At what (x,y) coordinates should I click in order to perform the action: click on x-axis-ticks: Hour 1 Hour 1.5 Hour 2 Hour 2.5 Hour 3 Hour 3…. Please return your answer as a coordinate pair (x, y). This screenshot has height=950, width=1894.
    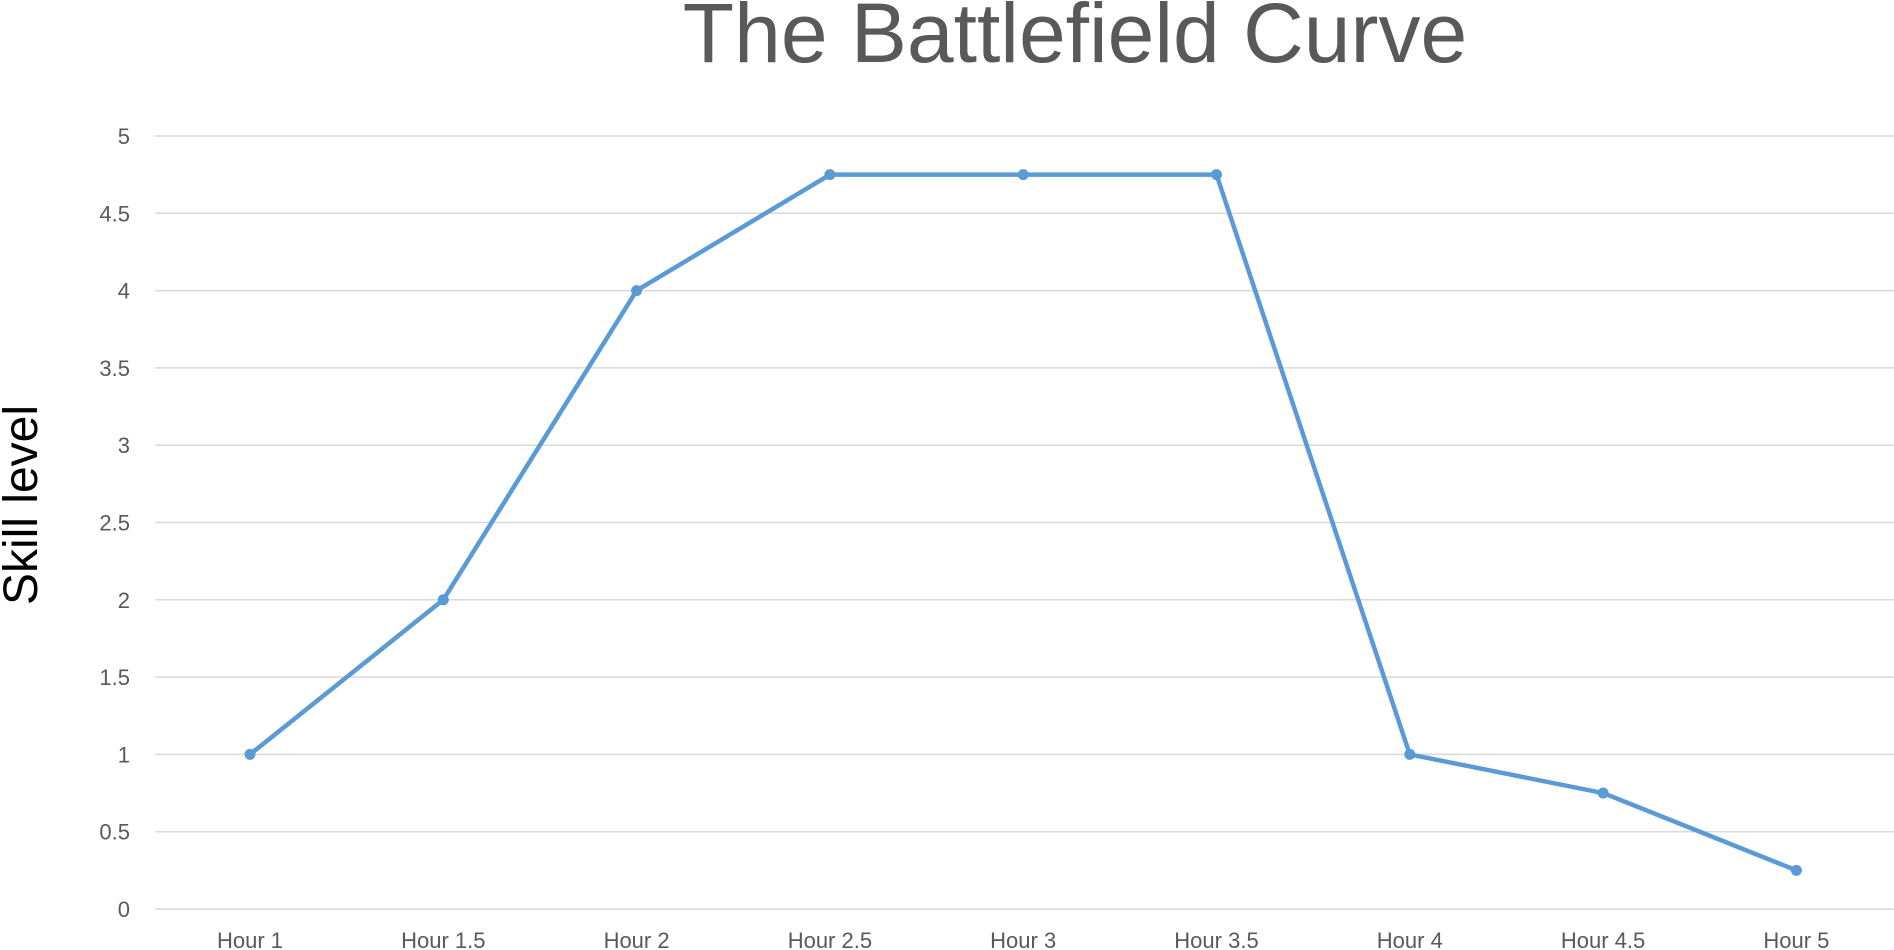
    Looking at the image, I should click on (1023, 939).